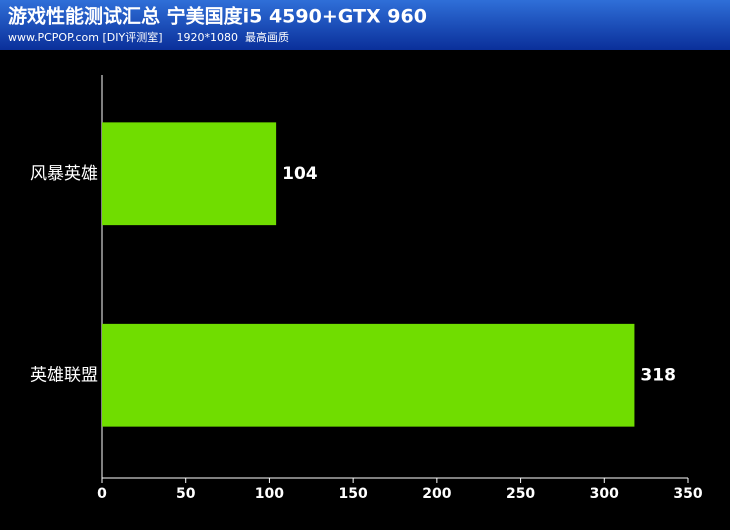  Describe the element at coordinates (658, 375) in the screenshot. I see `value-label: 318` at that location.